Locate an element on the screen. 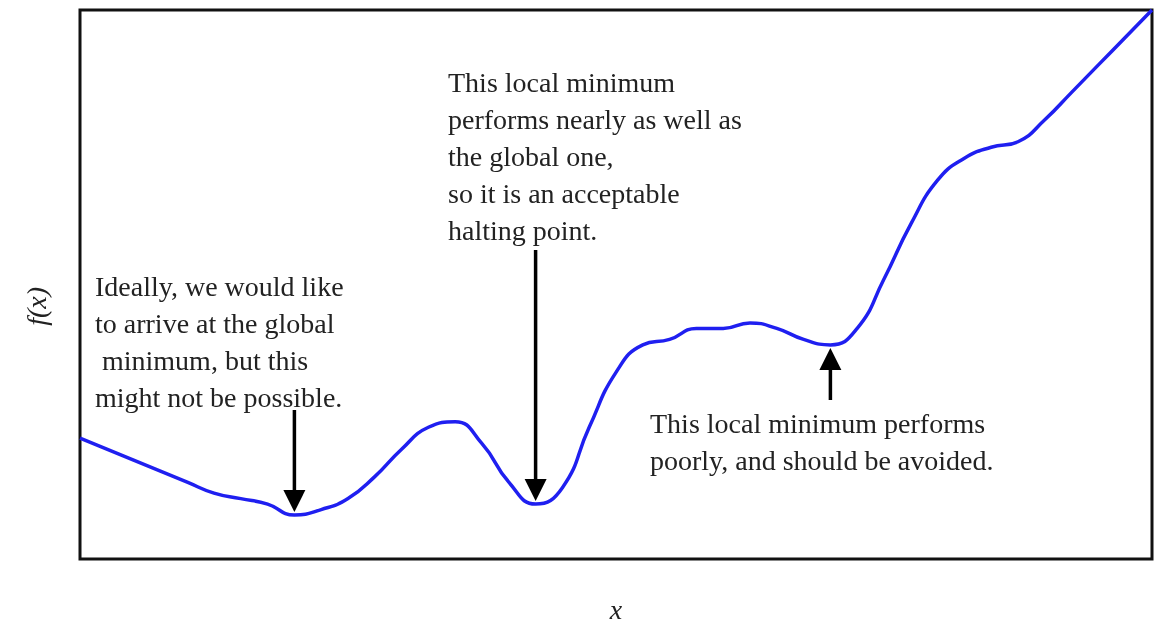 The height and width of the screenshot is (628, 1170). y-axis-title: f(x) is located at coordinates (36, 306).